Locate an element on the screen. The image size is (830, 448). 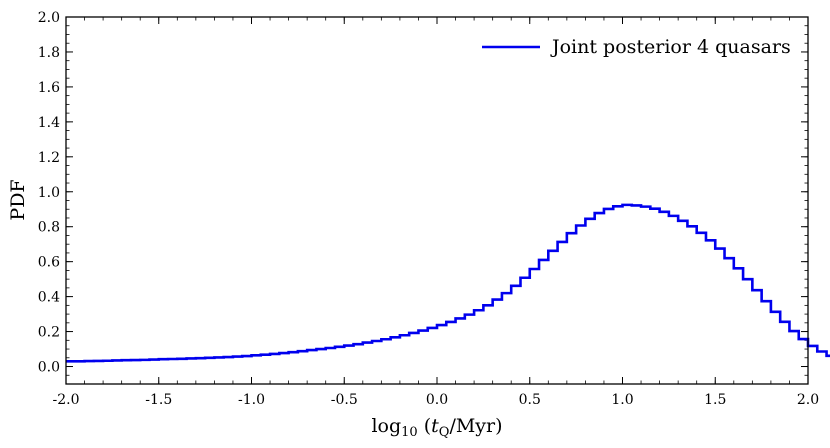
x-tick-label: 1.0 is located at coordinates (622, 400).